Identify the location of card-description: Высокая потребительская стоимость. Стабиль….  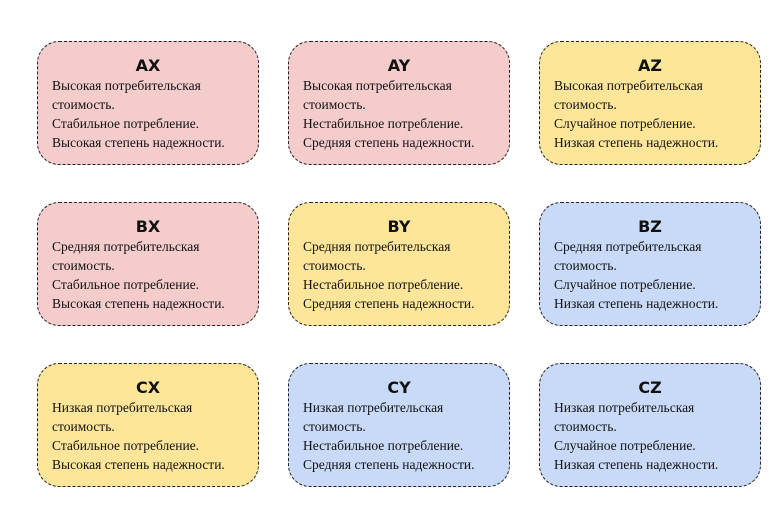
(150, 114).